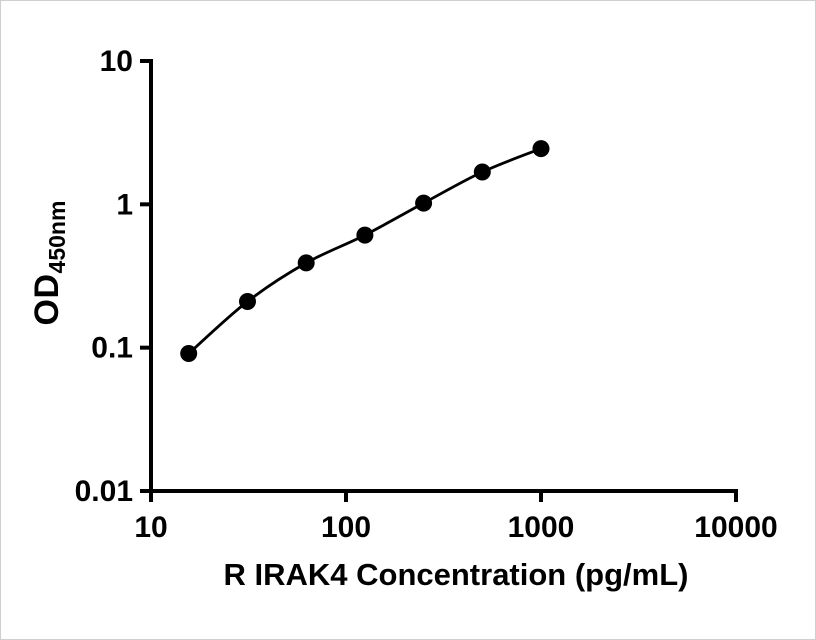 Image resolution: width=816 pixels, height=640 pixels. What do you see at coordinates (116, 61) in the screenshot?
I see `y-tick-label: 10` at bounding box center [116, 61].